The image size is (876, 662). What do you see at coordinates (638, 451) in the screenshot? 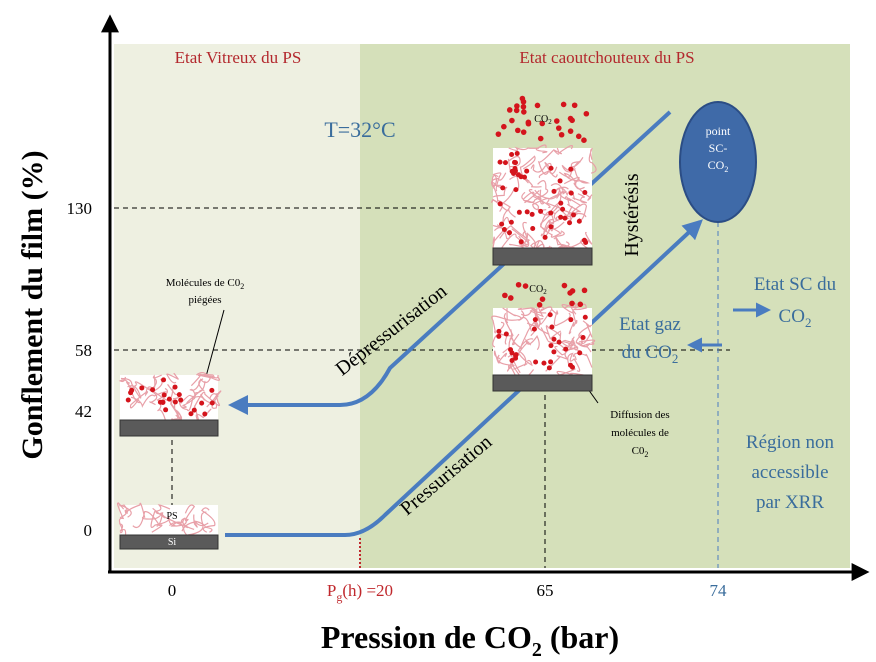
I see `text-part: C0` at bounding box center [638, 451].